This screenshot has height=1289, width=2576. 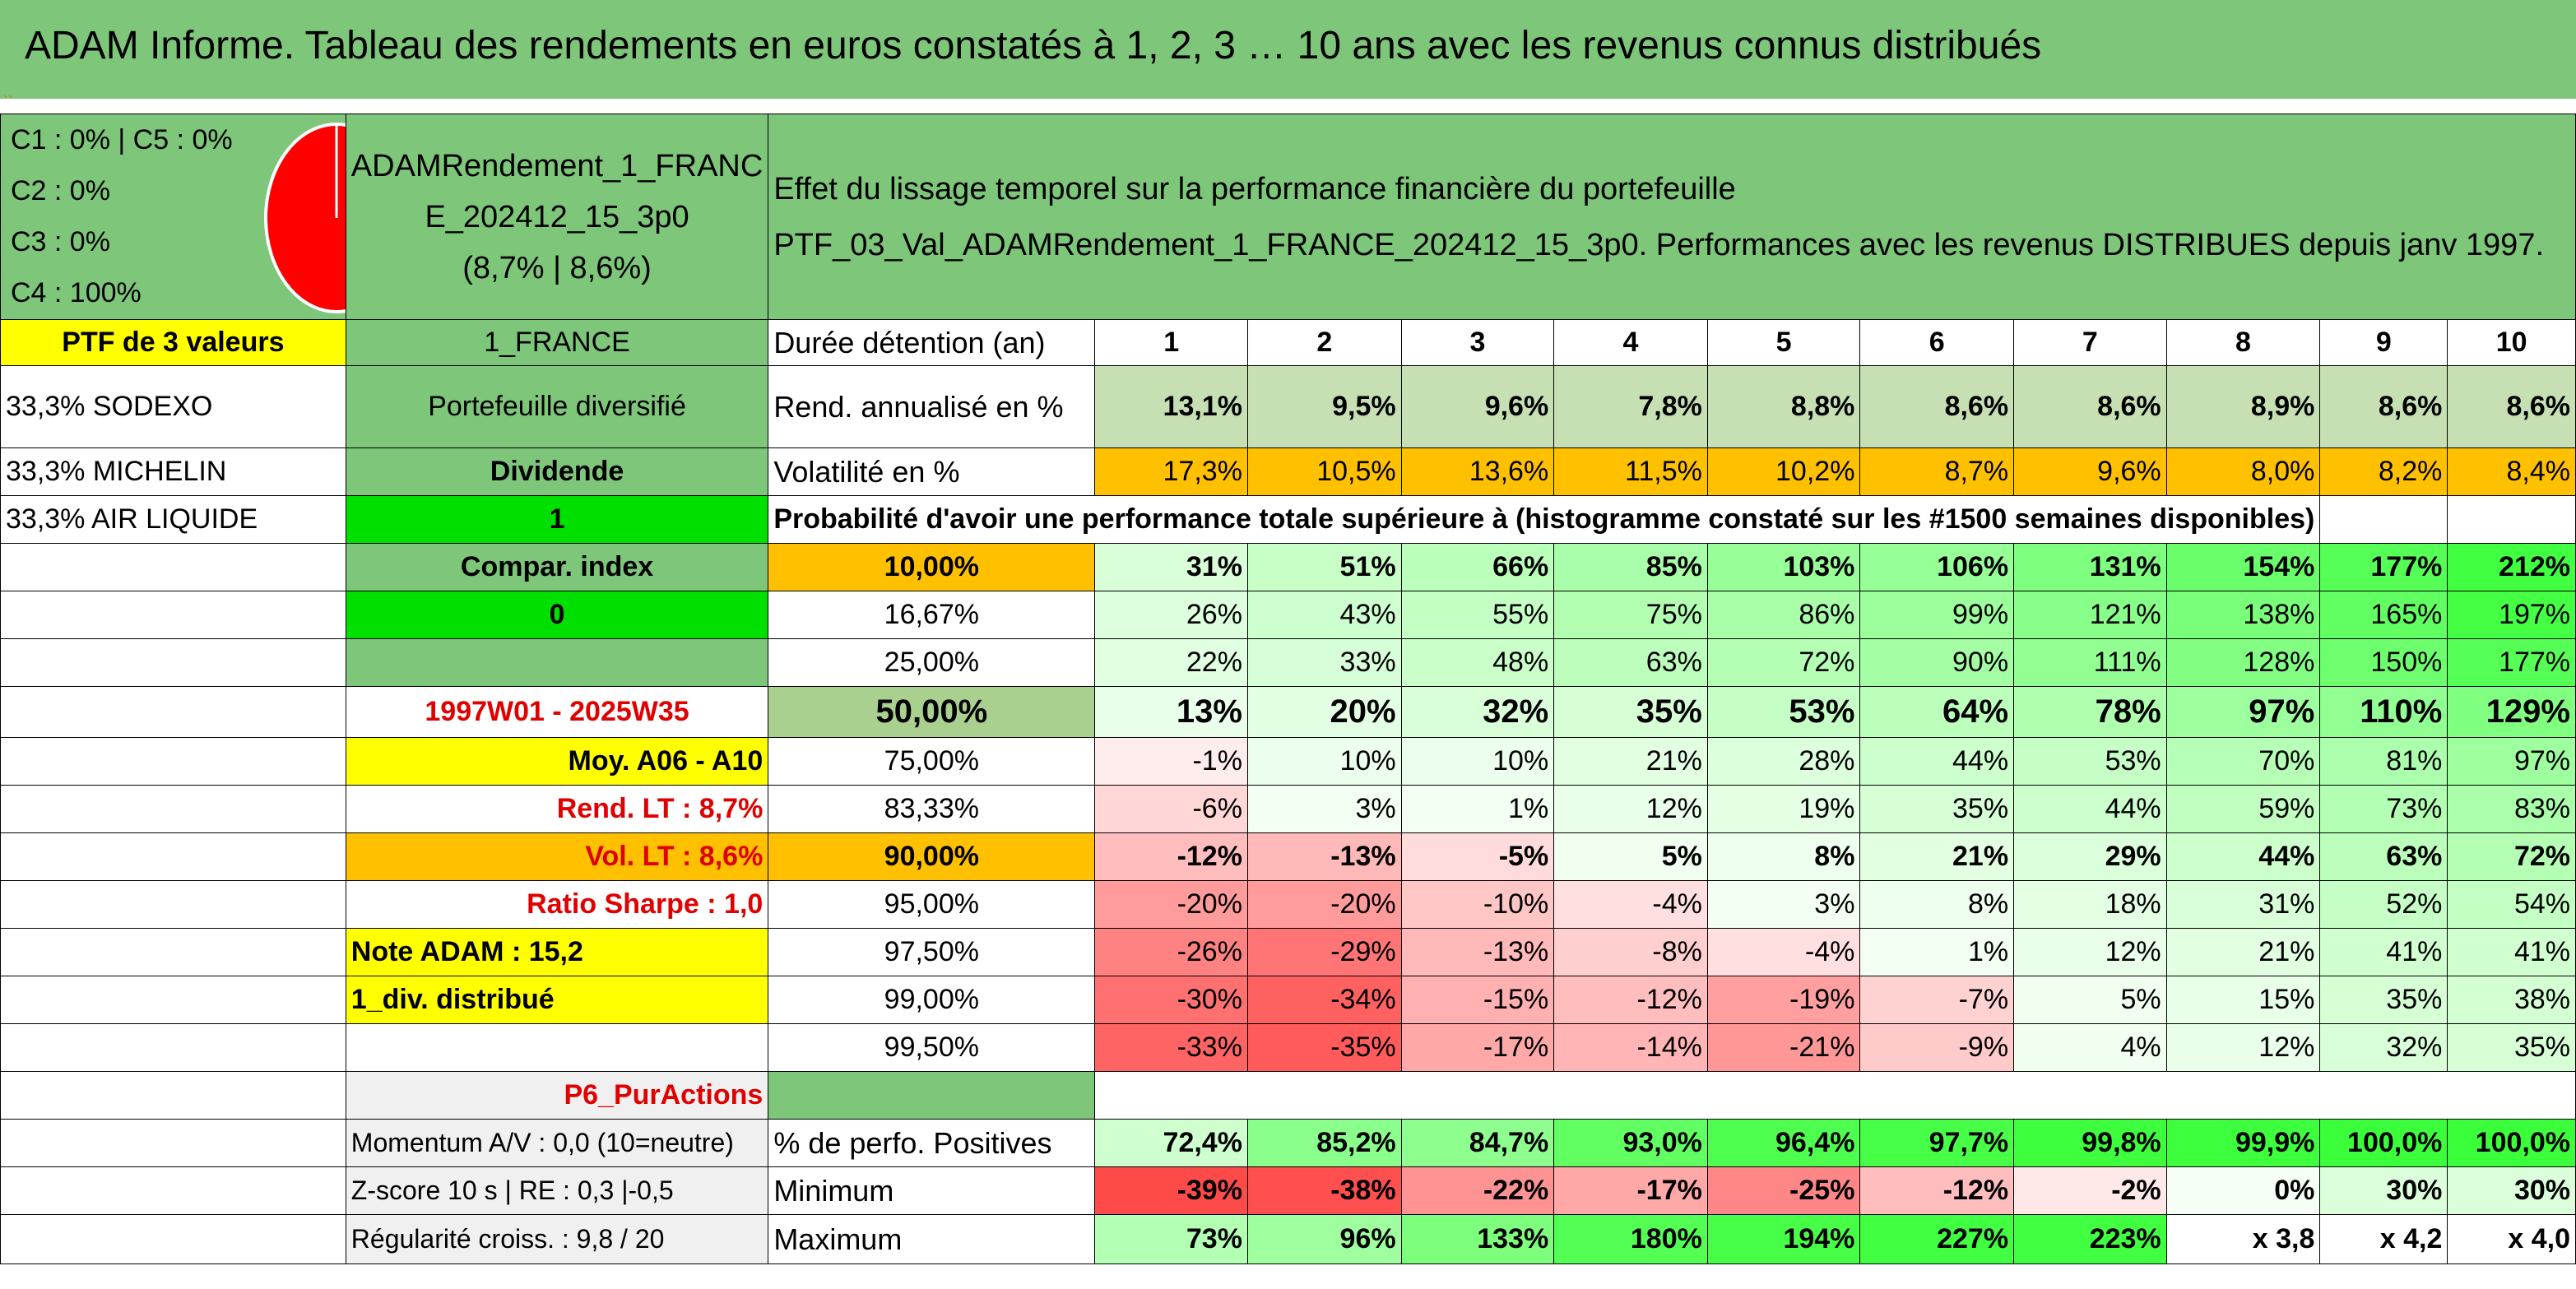 What do you see at coordinates (557, 1095) in the screenshot?
I see `p6-label: P6_PurActions` at bounding box center [557, 1095].